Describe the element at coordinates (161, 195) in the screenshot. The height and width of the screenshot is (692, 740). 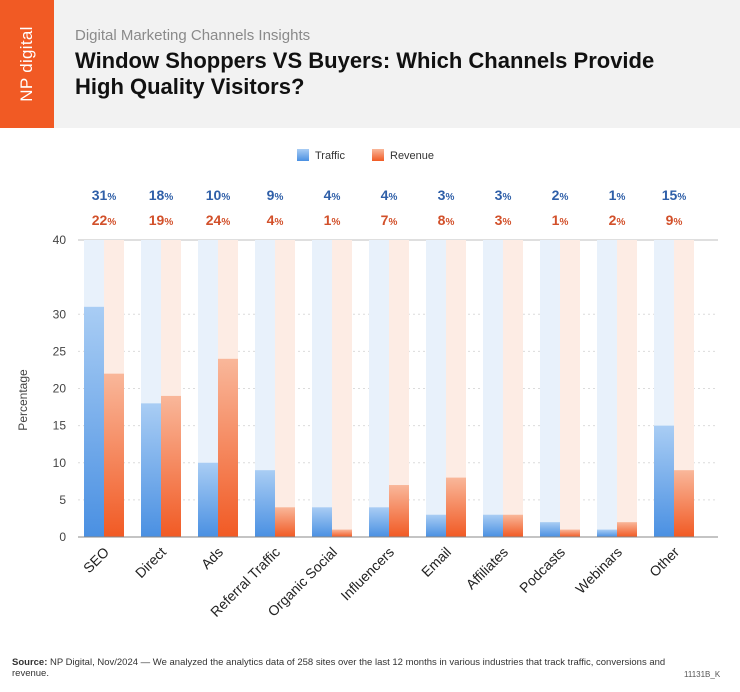
I see `value-label-traffic-direct: 18%` at that location.